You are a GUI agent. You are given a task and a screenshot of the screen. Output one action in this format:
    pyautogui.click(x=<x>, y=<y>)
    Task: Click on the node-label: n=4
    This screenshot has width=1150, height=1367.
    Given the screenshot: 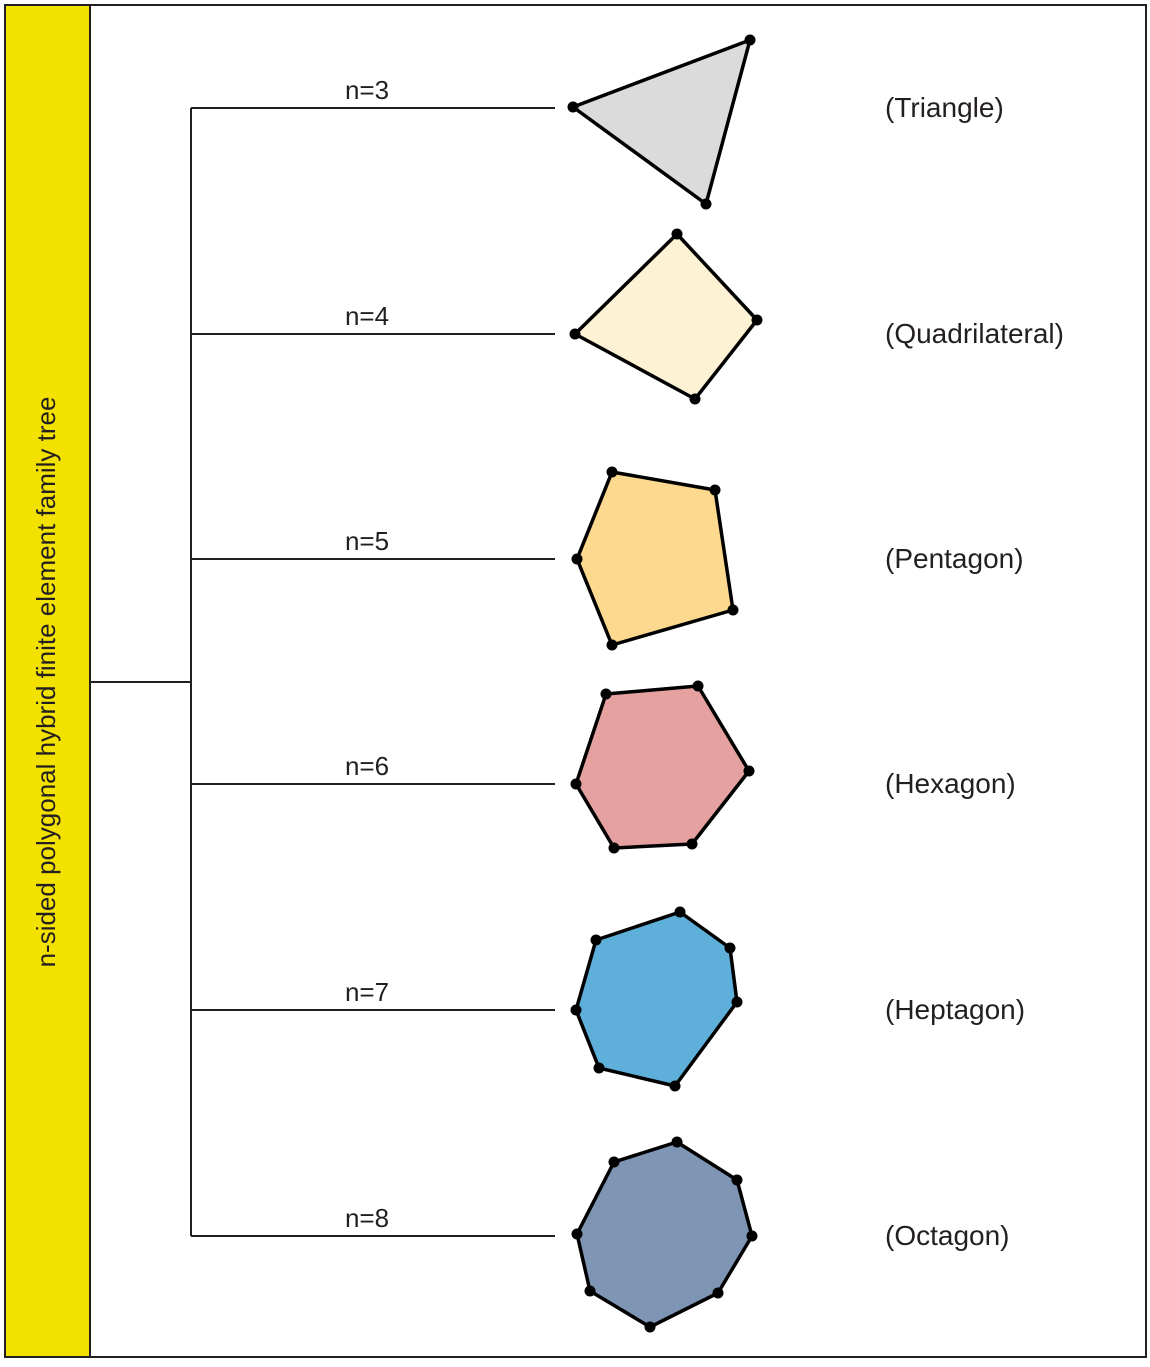 What is the action you would take?
    pyautogui.click(x=367, y=316)
    